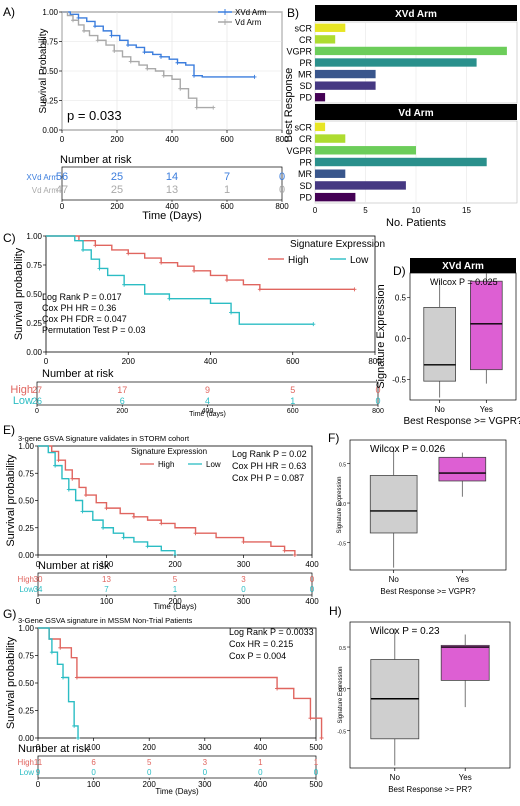  Describe the element at coordinates (330, 27) in the screenshot. I see `panel-b-bar-scr` at that location.